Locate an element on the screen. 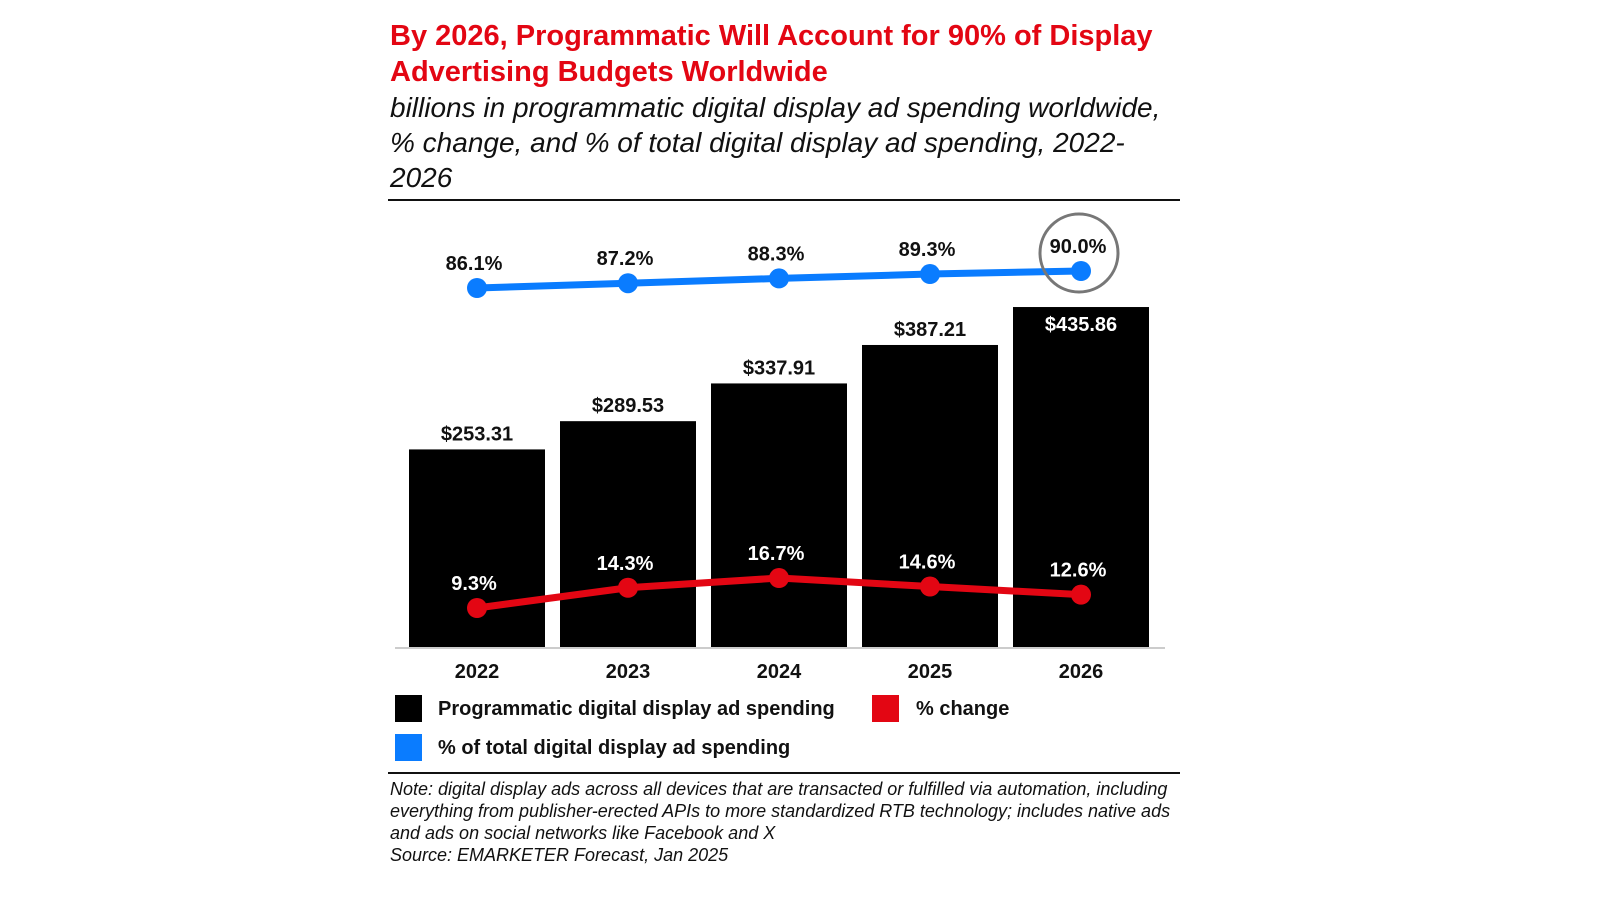 Image resolution: width=1600 pixels, height=900 pixels. highlight-circle is located at coordinates (1079, 253).